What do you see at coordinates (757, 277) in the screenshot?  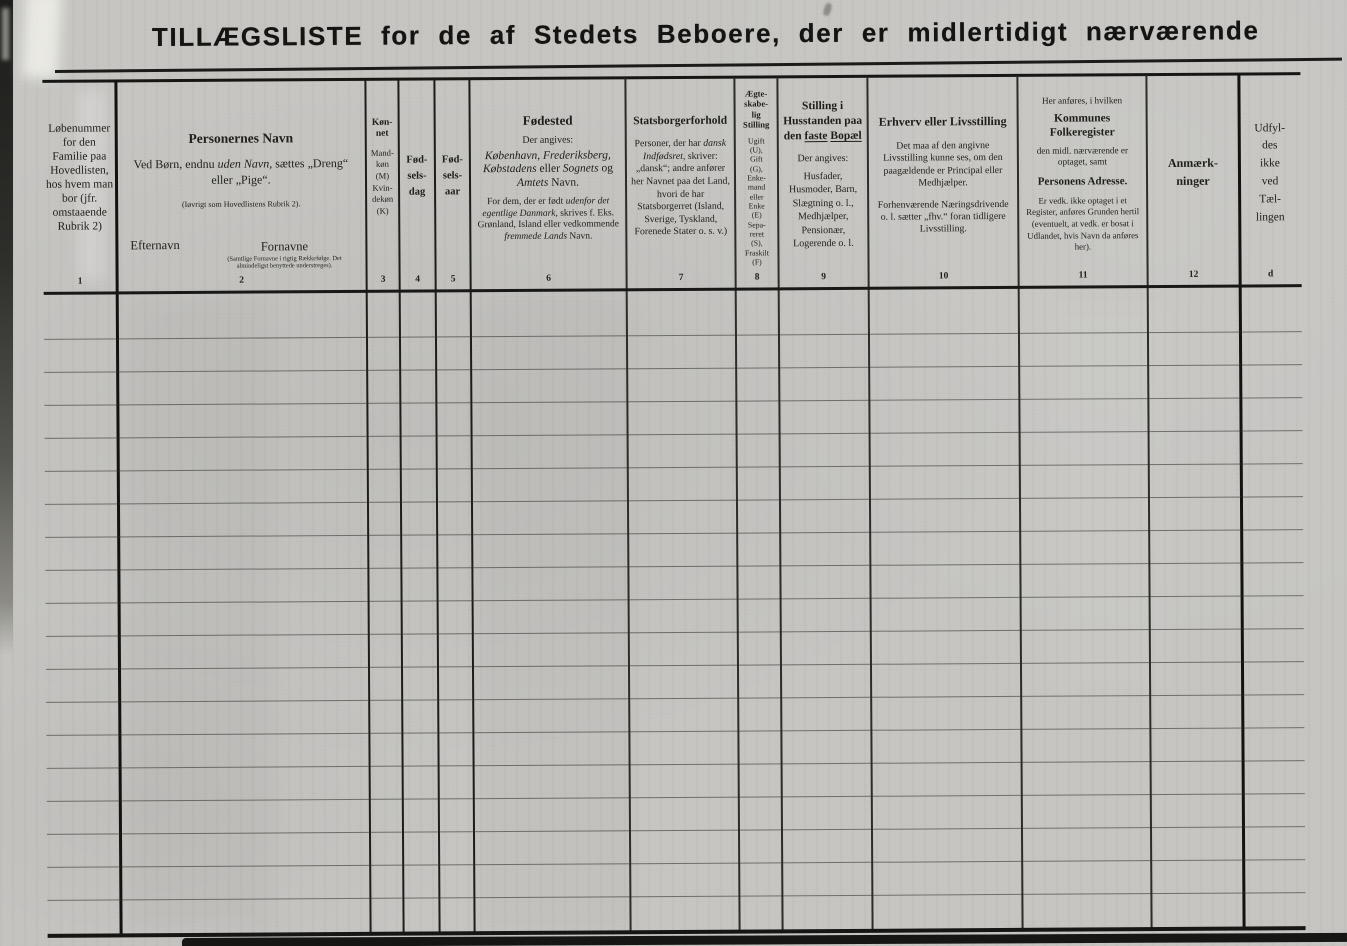 I see `column-number: 8` at bounding box center [757, 277].